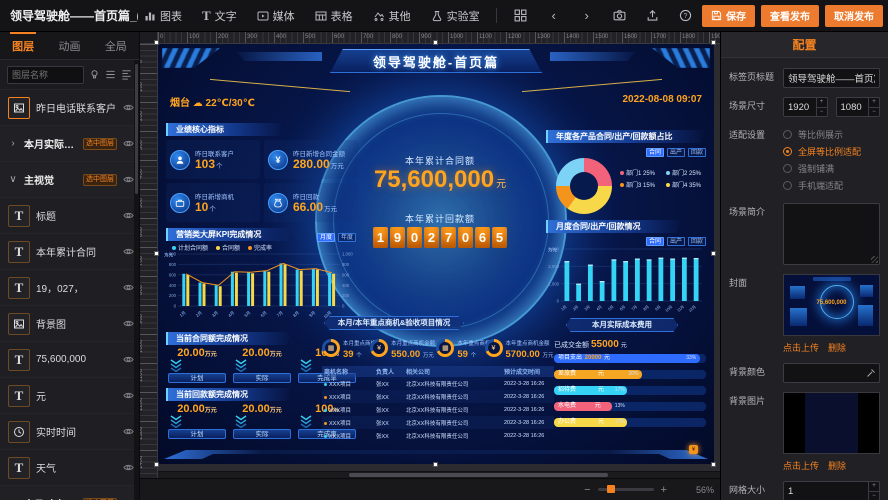 This screenshot has width=888, height=500. Describe the element at coordinates (831, 185) in the screenshot. I see `fit-option: 手机端适配` at that location.